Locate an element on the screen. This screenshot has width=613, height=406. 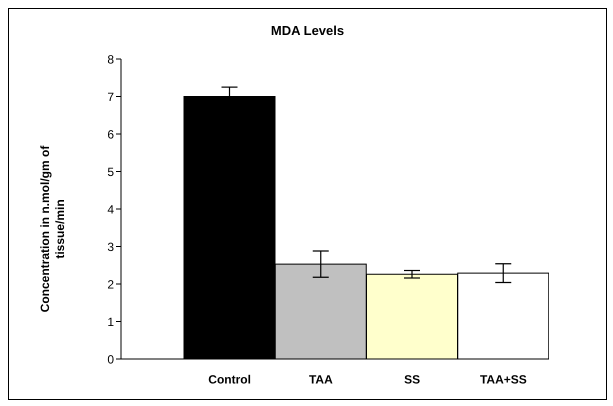
x-tick-label: TAA+SS is located at coordinates (503, 379).